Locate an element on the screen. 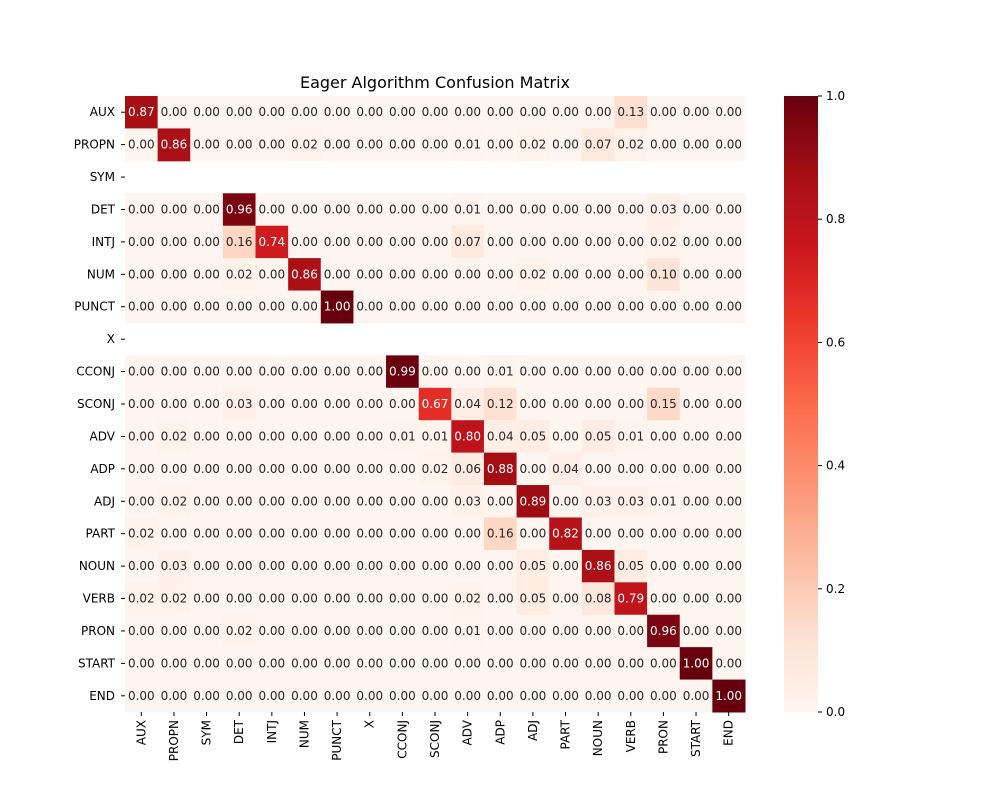 The height and width of the screenshot is (800, 1000). cell-value-label: 0.74 is located at coordinates (271, 242).